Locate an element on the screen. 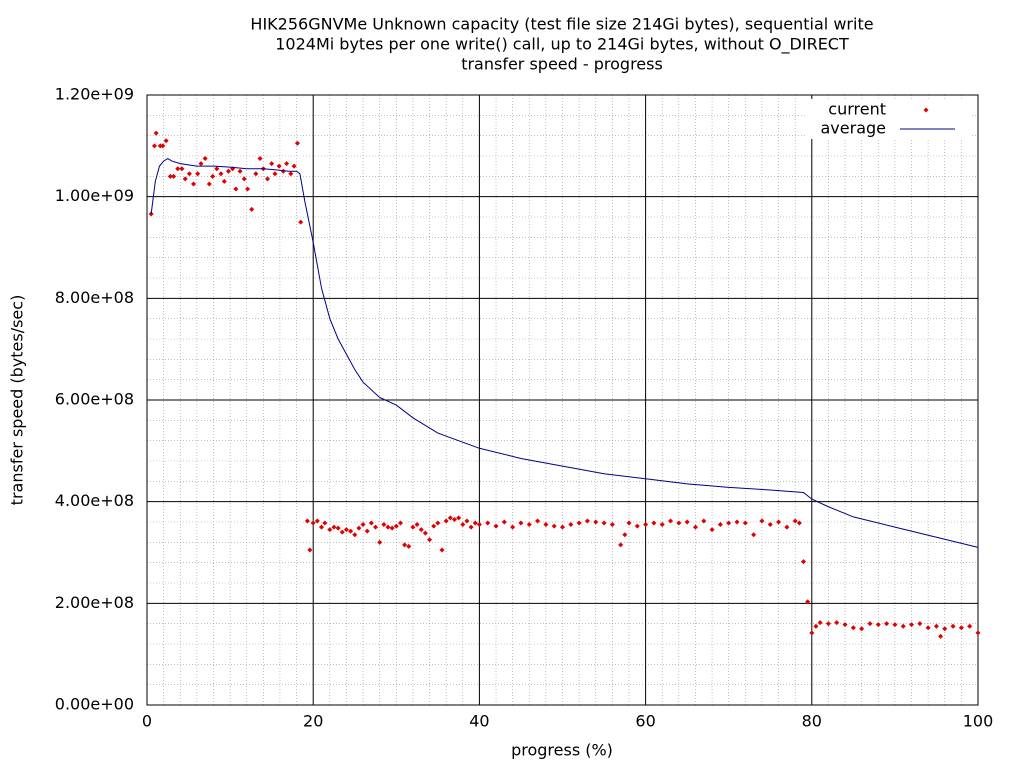  chart-title: transfer speed - progress is located at coordinates (562, 64).